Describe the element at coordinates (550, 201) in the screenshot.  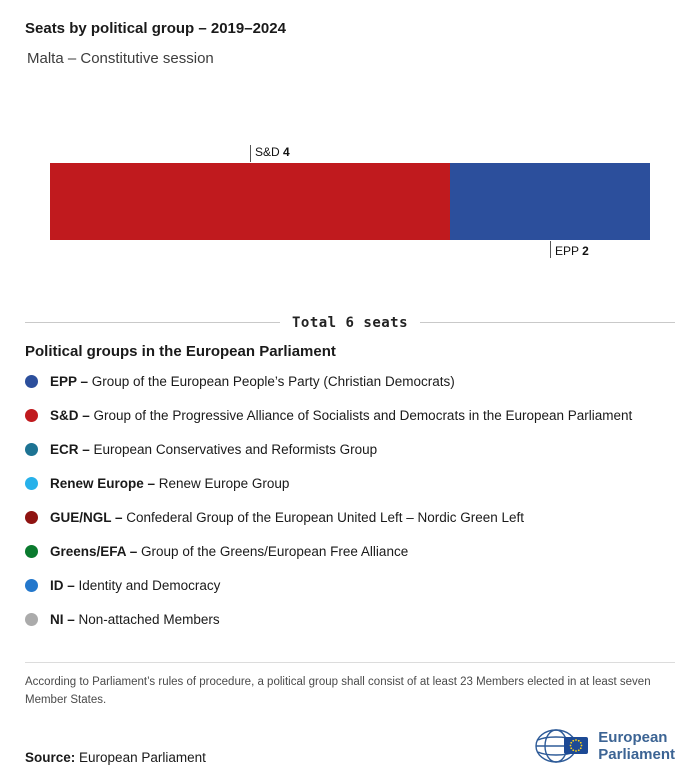
I see `bar-segment-epp` at that location.